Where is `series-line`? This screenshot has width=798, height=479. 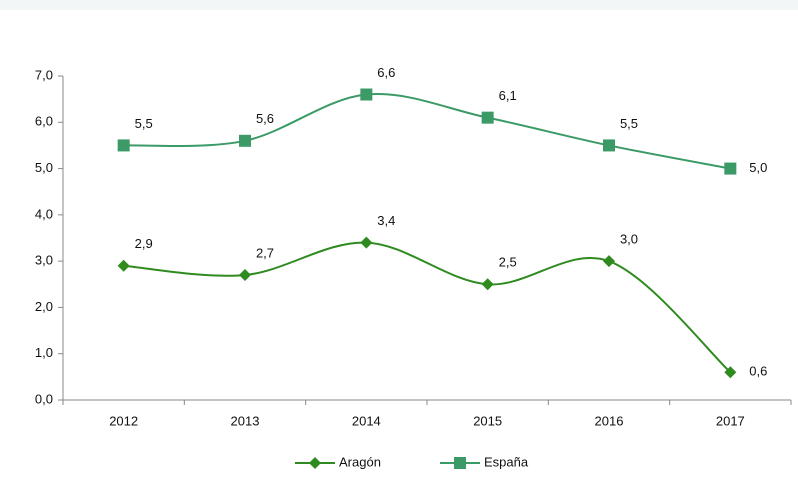 series-line is located at coordinates (427, 131).